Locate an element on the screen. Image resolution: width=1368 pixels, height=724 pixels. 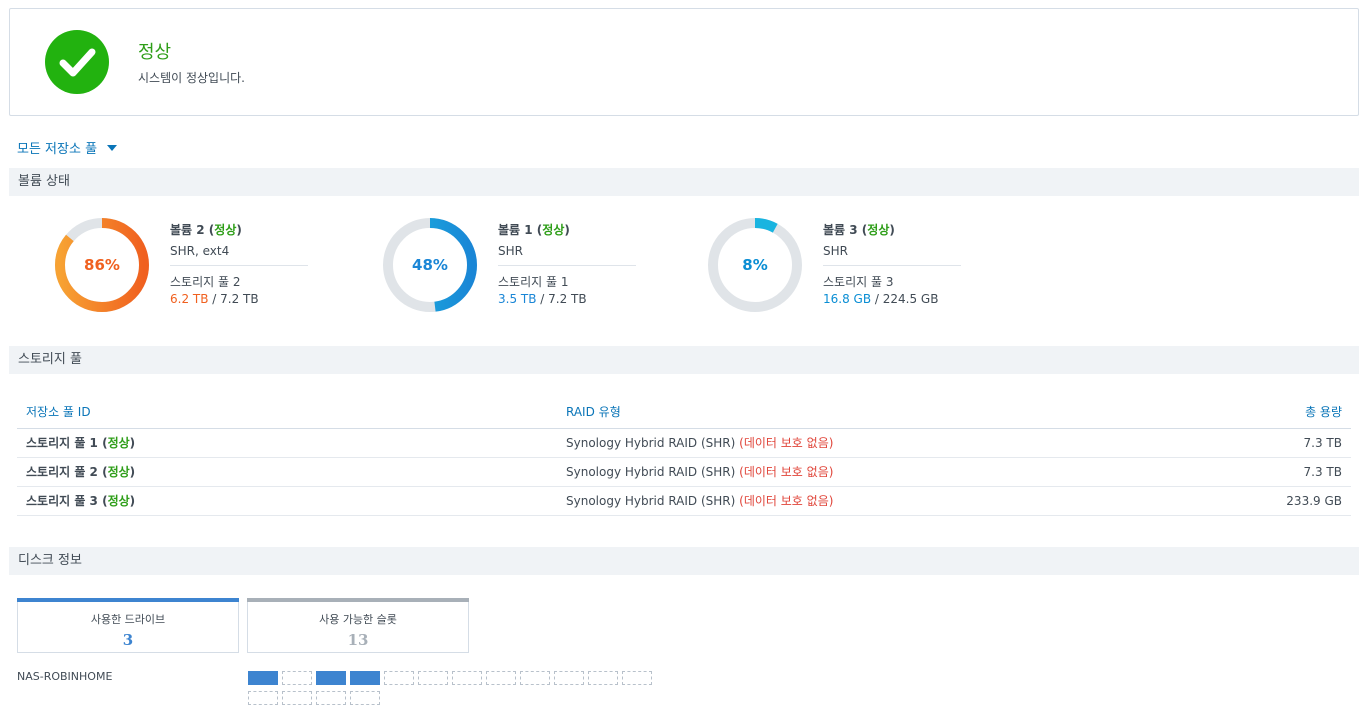
status-card: 정상 시스템이 정상입니다. is located at coordinates (684, 62).